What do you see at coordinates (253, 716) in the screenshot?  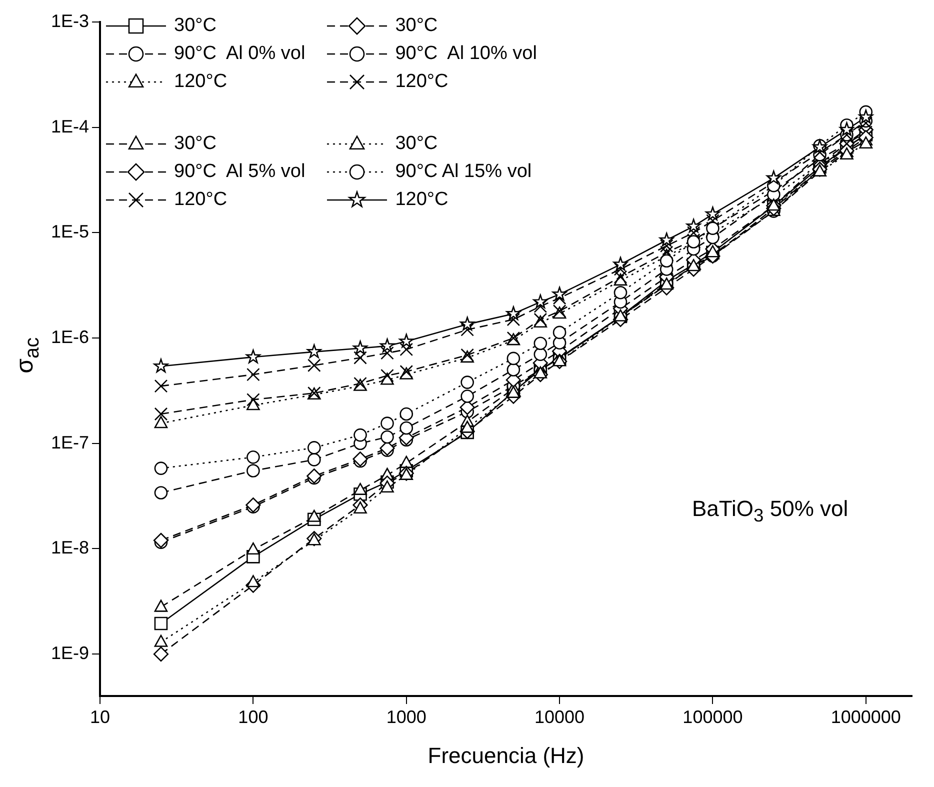 I see `x-tick-label: 100` at bounding box center [253, 716].